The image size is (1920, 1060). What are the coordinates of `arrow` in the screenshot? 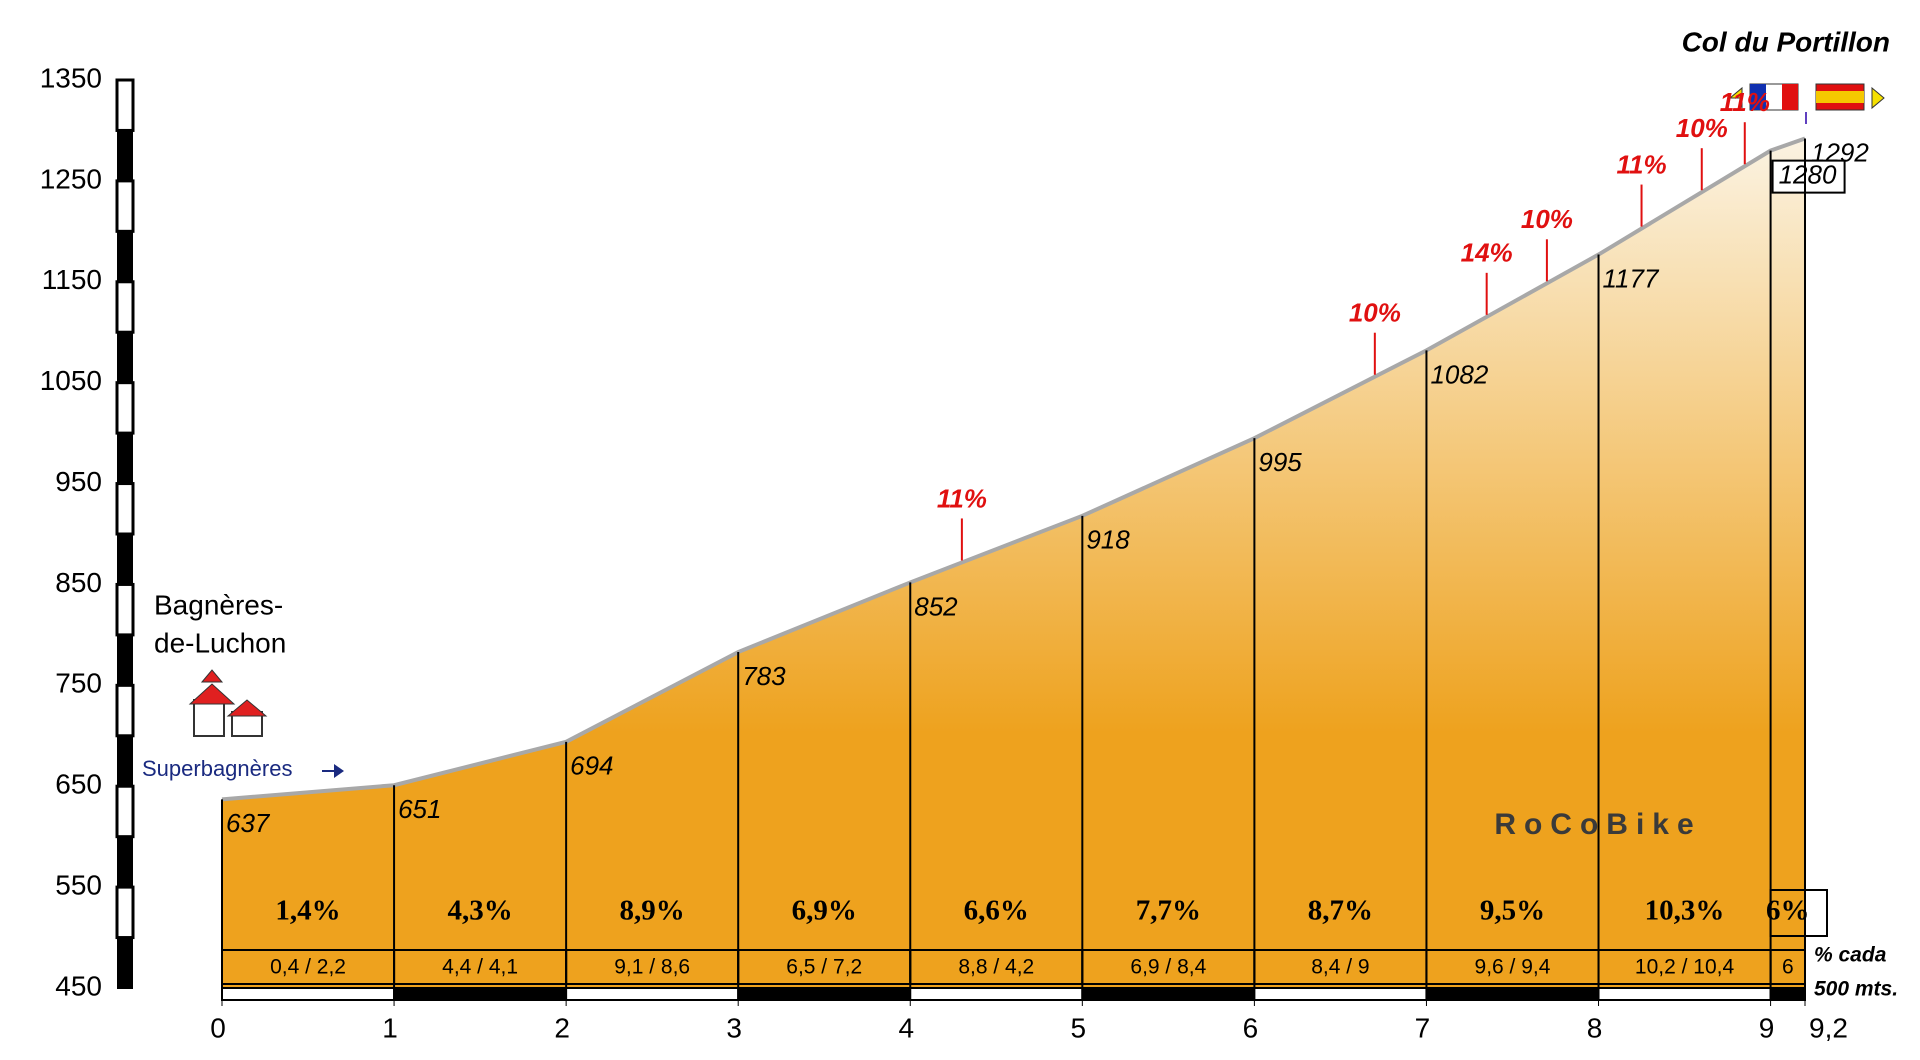 It's located at (333, 771).